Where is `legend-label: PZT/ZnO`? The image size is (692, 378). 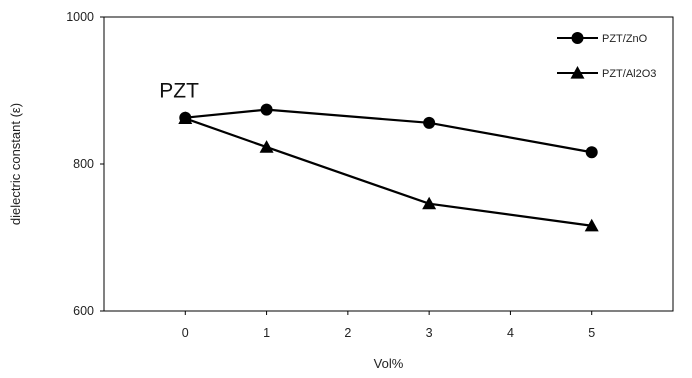
legend-label: PZT/ZnO is located at coordinates (625, 39).